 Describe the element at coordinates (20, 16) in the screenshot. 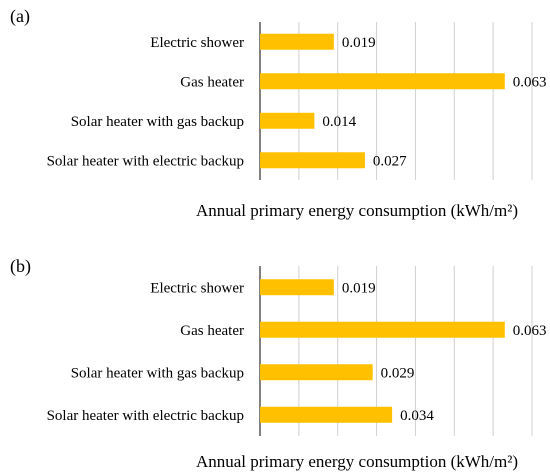

I see `panel-label: (a)` at that location.